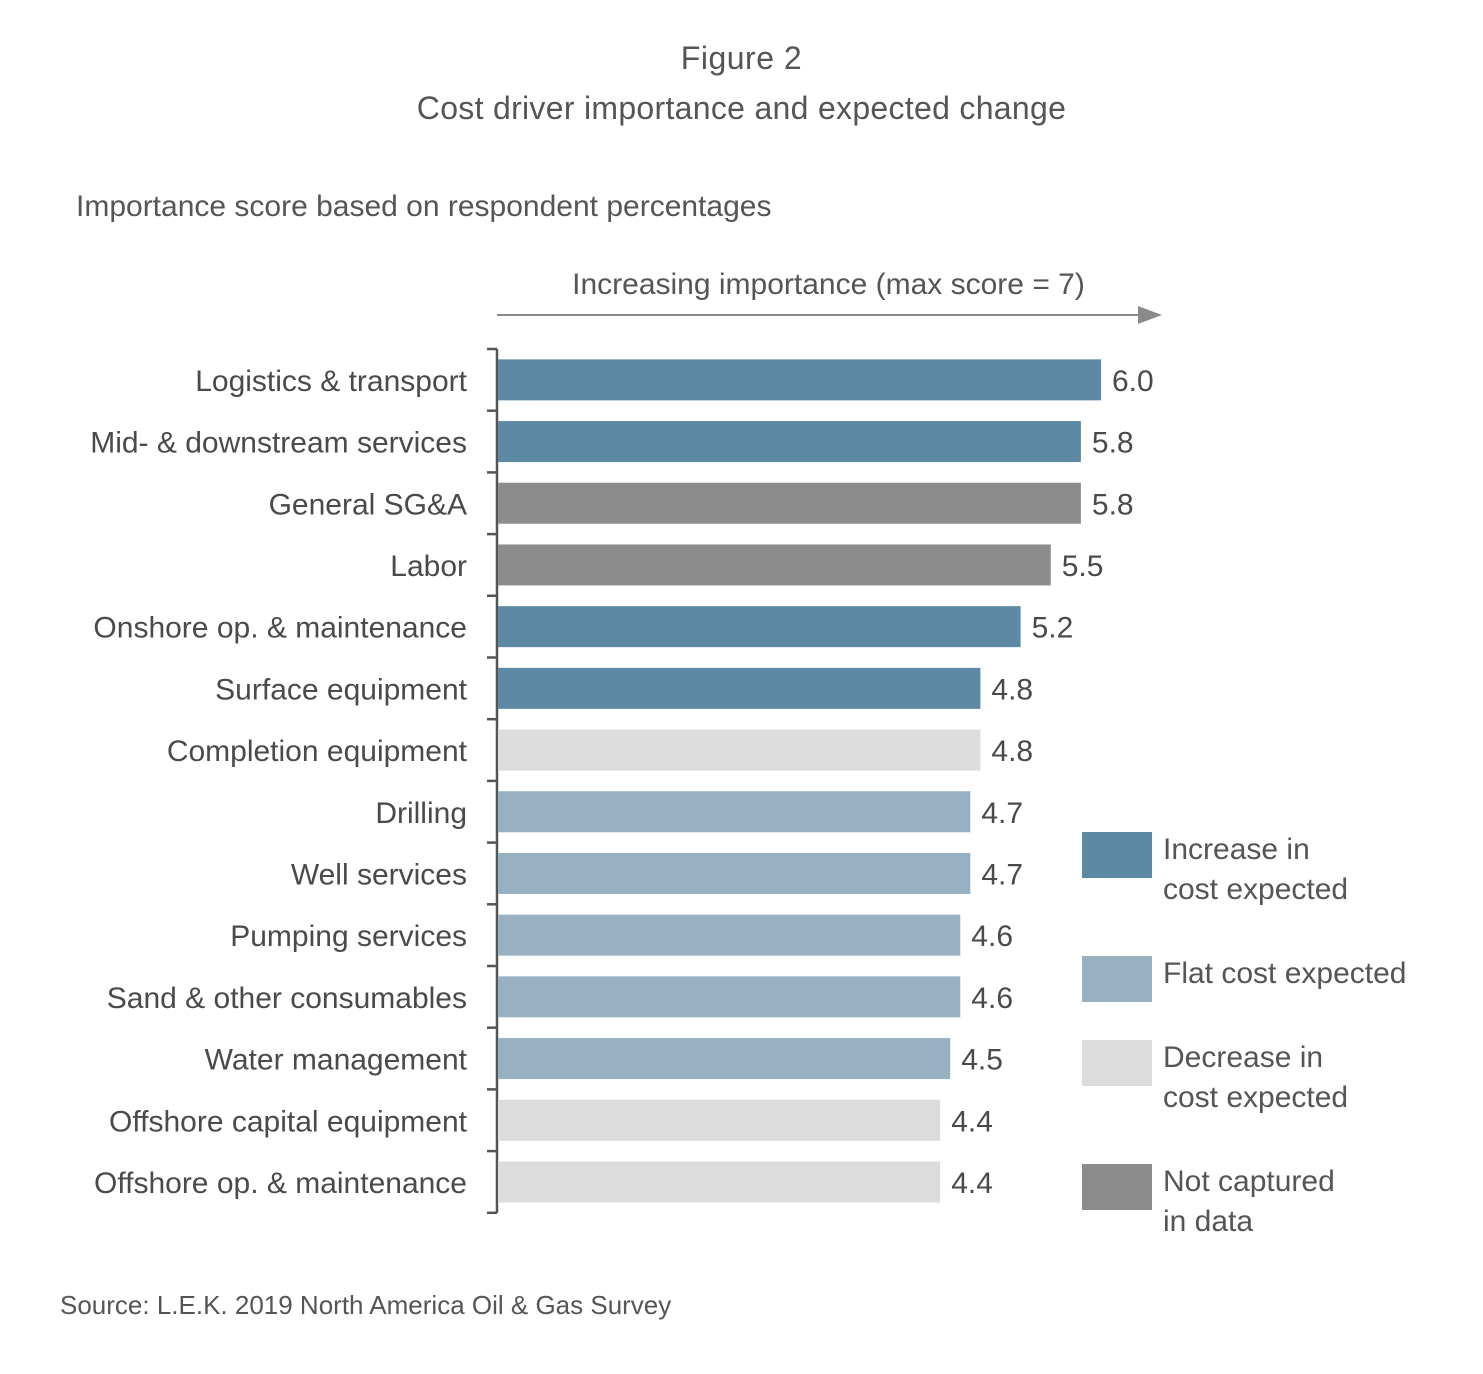 The width and height of the screenshot is (1483, 1374). Describe the element at coordinates (421, 813) in the screenshot. I see `category-label: Drilling` at that location.